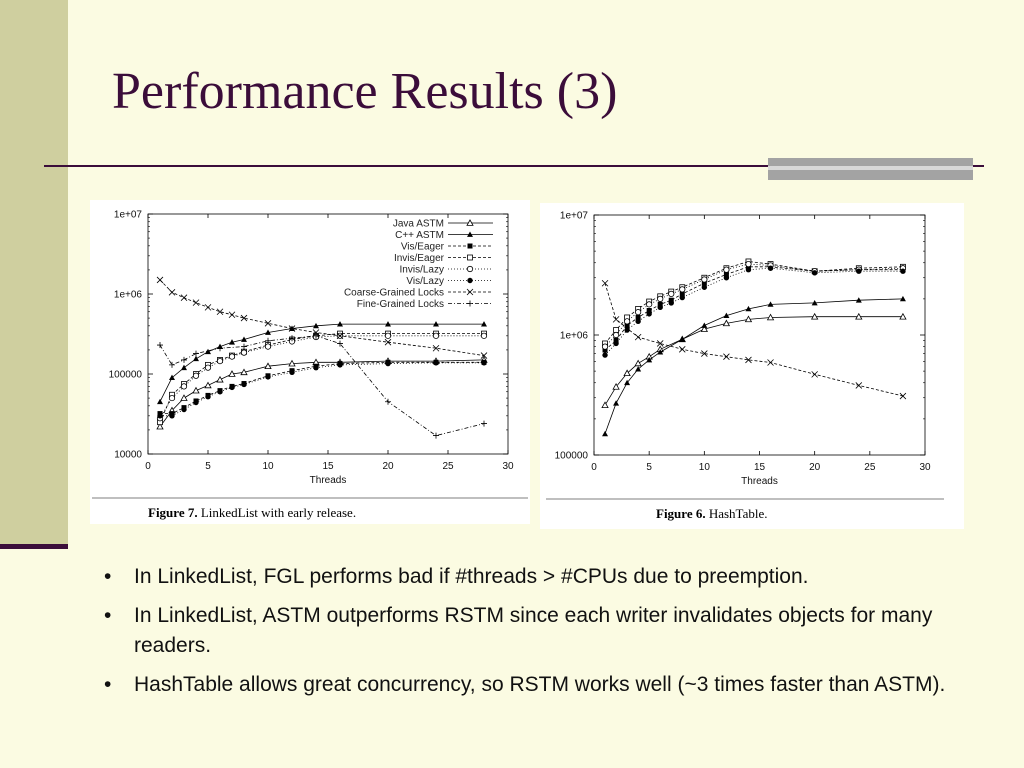 The image size is (1024, 768). What do you see at coordinates (649, 467) in the screenshot?
I see `x-tick-label: 5` at bounding box center [649, 467].